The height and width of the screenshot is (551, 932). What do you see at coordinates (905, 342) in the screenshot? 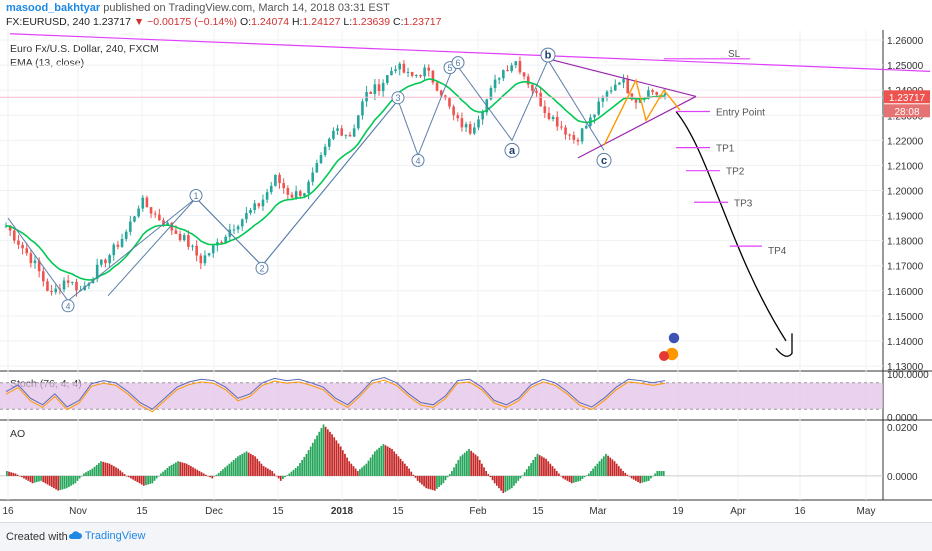
I see `y-tick-label: 1.14000` at bounding box center [905, 342].